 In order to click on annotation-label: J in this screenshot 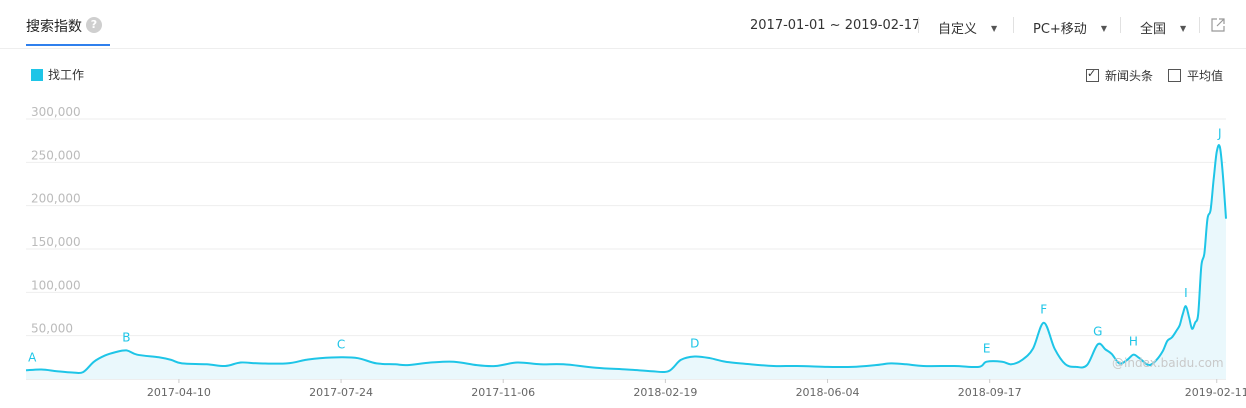, I will do `click(1219, 134)`.